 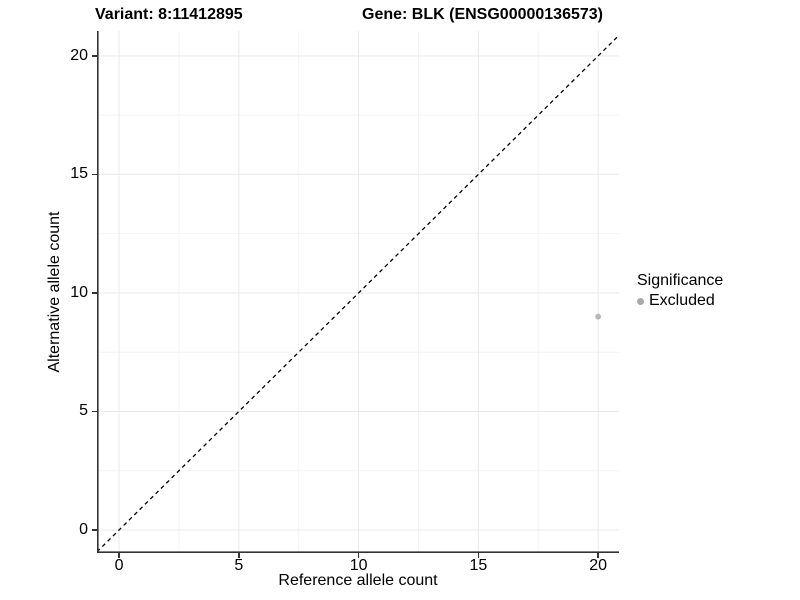 What do you see at coordinates (640, 301) in the screenshot?
I see `excluded-point-icon` at bounding box center [640, 301].